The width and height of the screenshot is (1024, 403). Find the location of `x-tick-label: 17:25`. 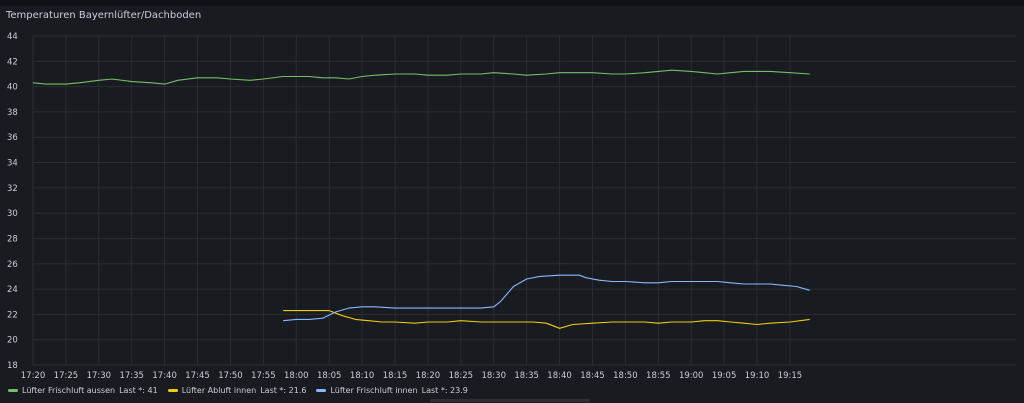

x-tick-label: 17:25 is located at coordinates (66, 376).